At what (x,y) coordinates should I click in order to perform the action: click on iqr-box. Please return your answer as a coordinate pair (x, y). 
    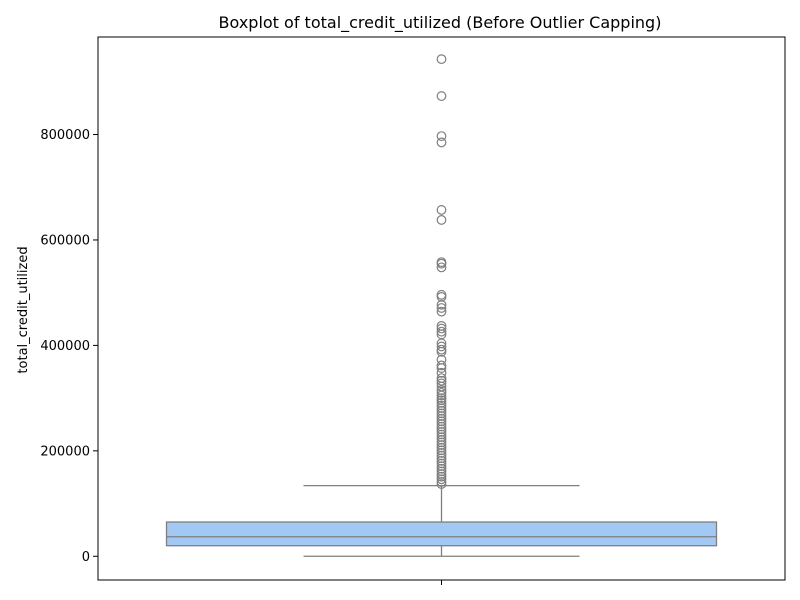
    Looking at the image, I should click on (441, 534).